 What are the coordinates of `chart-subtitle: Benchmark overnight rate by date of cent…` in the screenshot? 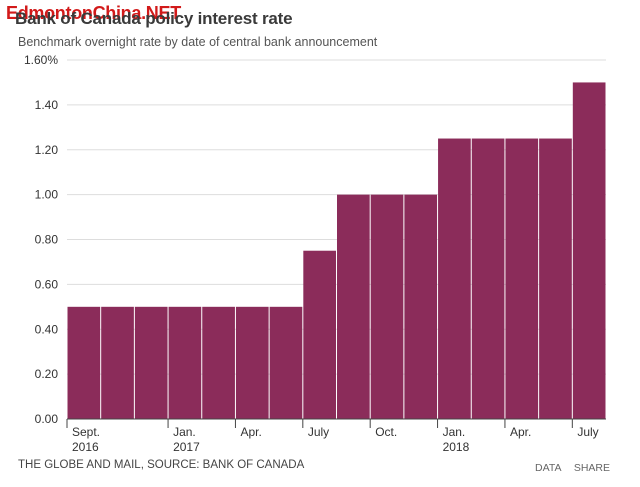 It's located at (198, 42).